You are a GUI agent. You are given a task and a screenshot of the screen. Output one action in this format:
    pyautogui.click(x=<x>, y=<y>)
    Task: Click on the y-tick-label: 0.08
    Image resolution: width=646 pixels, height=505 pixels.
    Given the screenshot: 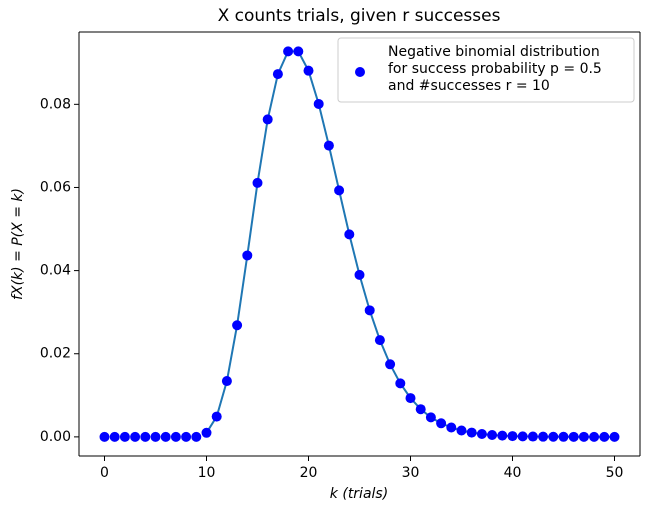 What is the action you would take?
    pyautogui.click(x=55, y=104)
    